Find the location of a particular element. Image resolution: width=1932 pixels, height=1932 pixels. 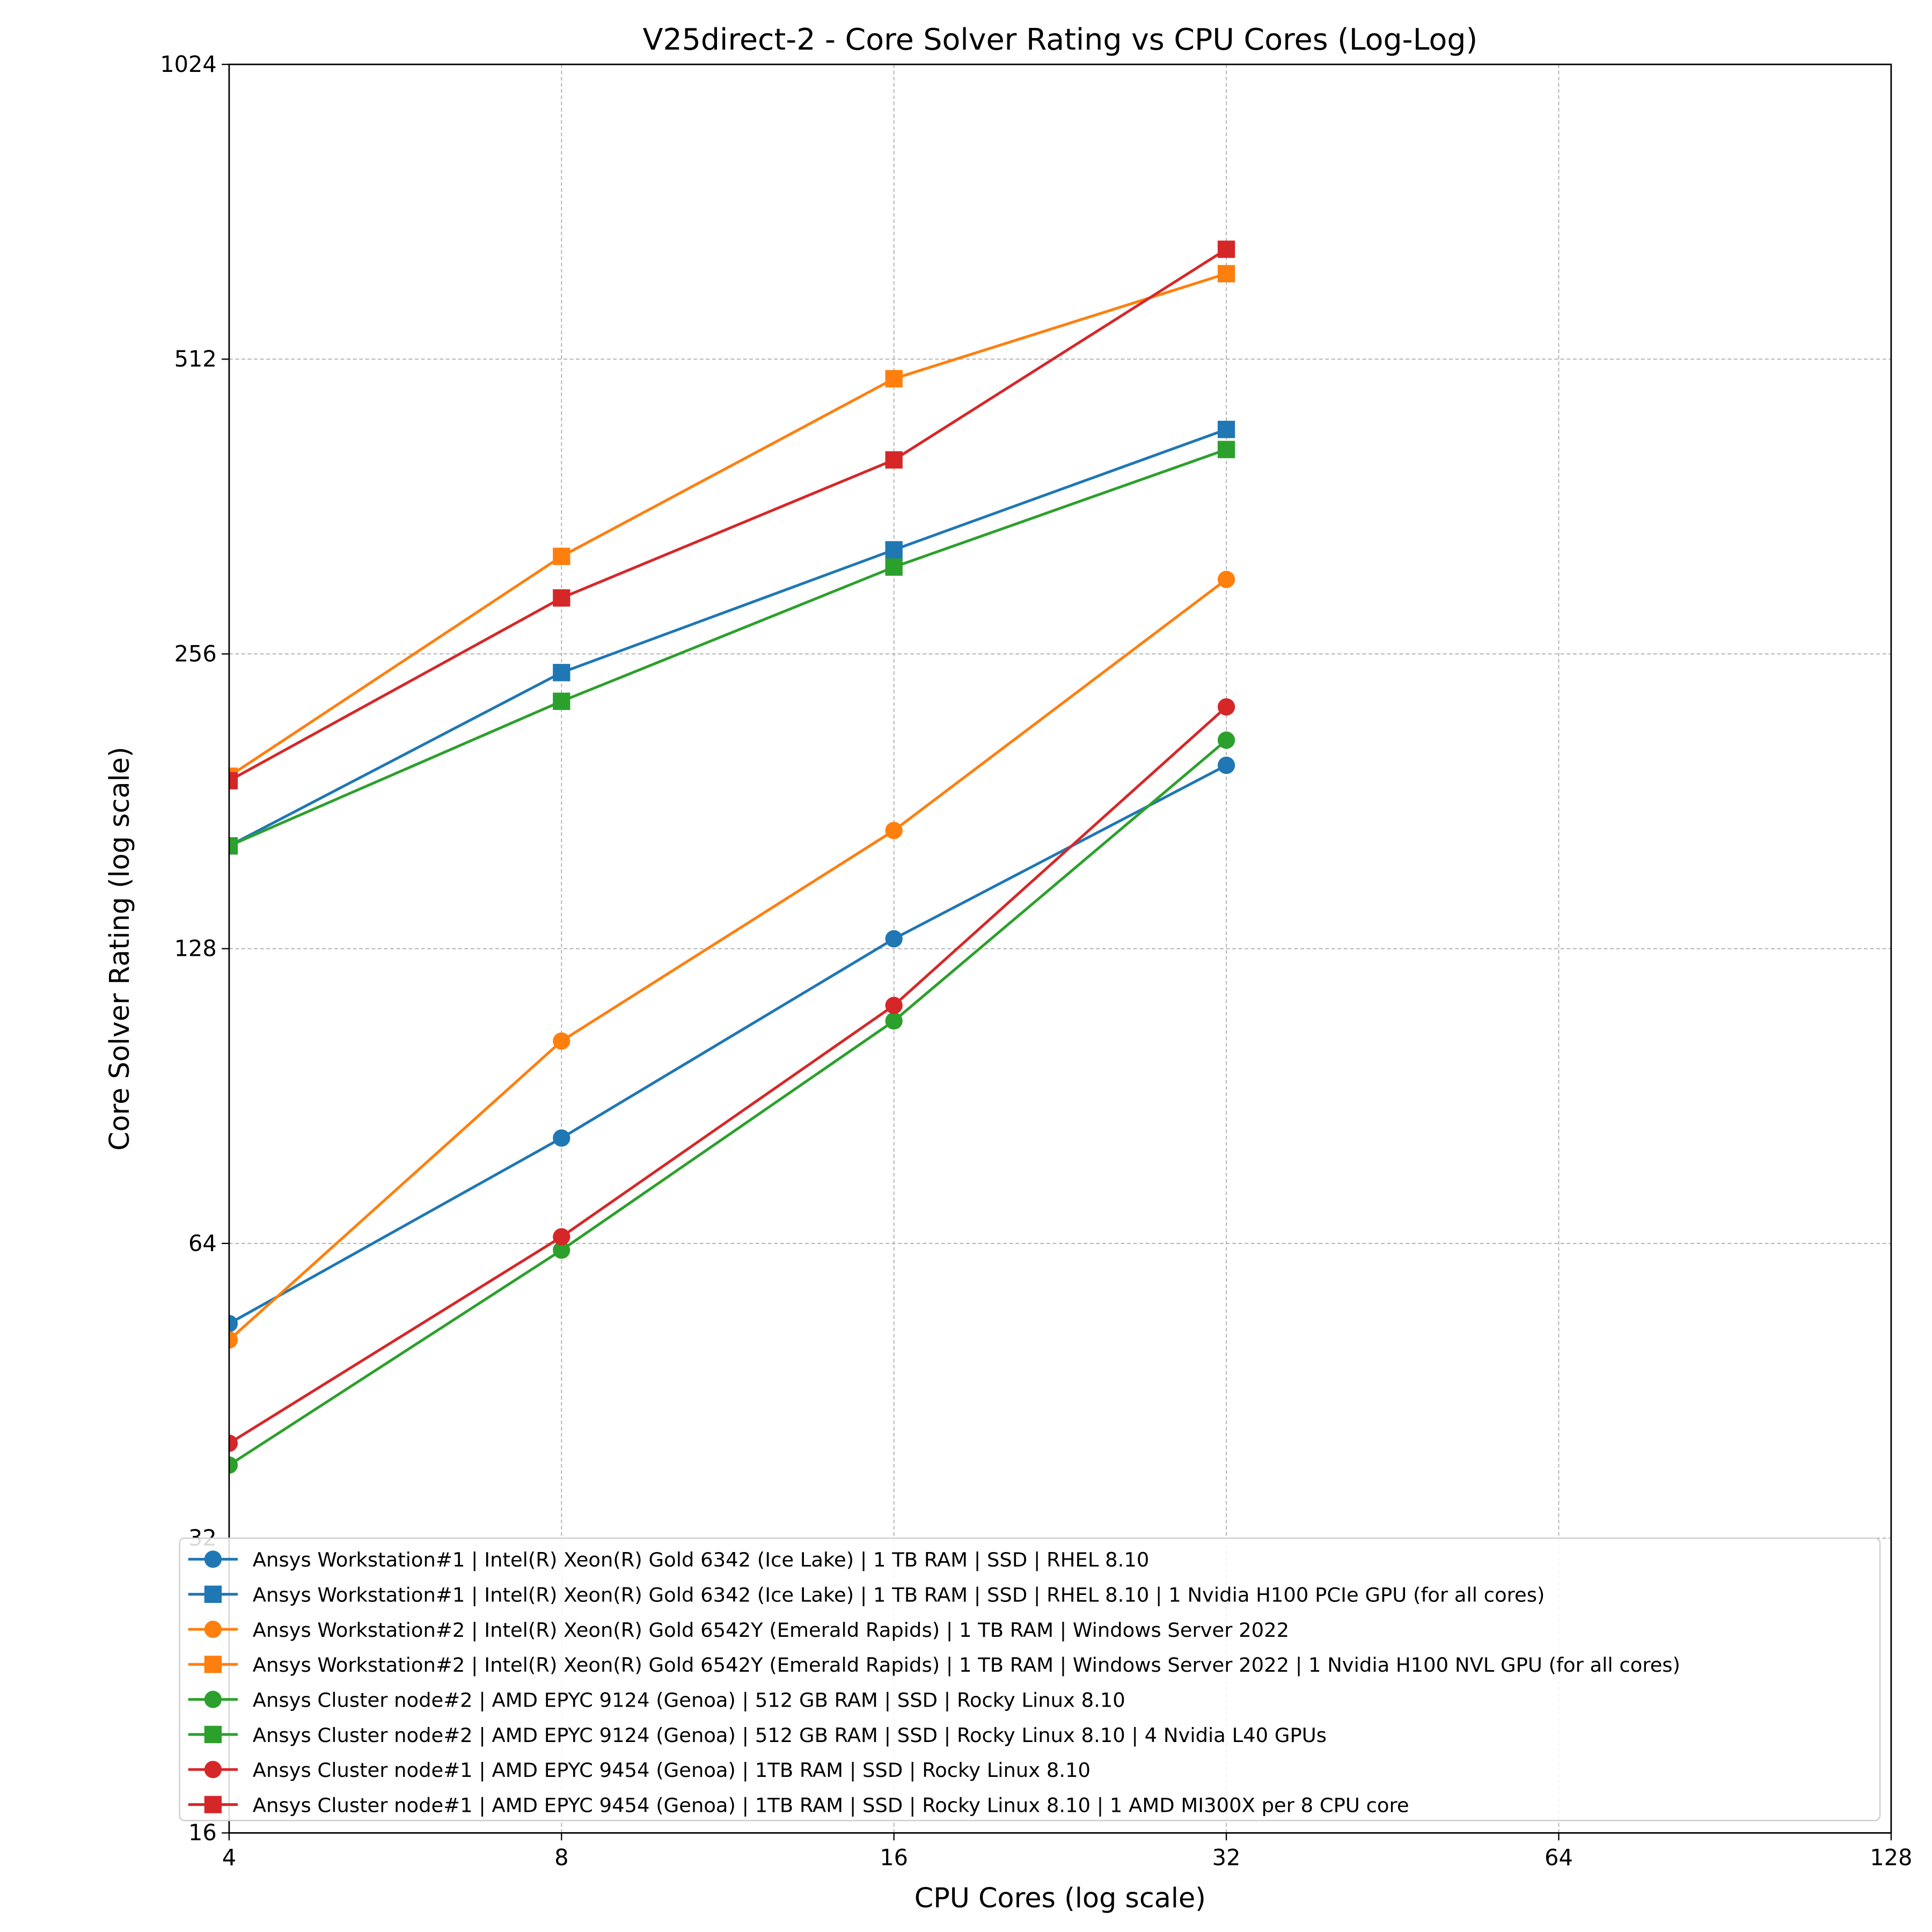

x-tick-label: 16 is located at coordinates (894, 1857).